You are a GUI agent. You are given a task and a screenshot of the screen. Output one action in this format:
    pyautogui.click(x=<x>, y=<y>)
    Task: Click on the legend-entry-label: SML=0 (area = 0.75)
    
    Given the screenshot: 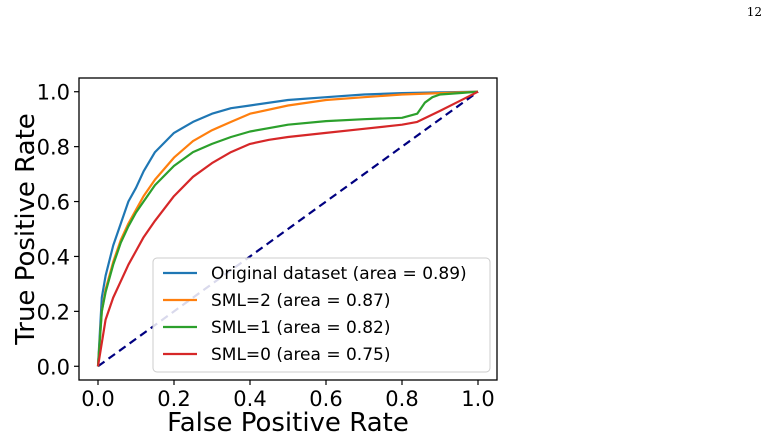 What is the action you would take?
    pyautogui.click(x=300, y=355)
    